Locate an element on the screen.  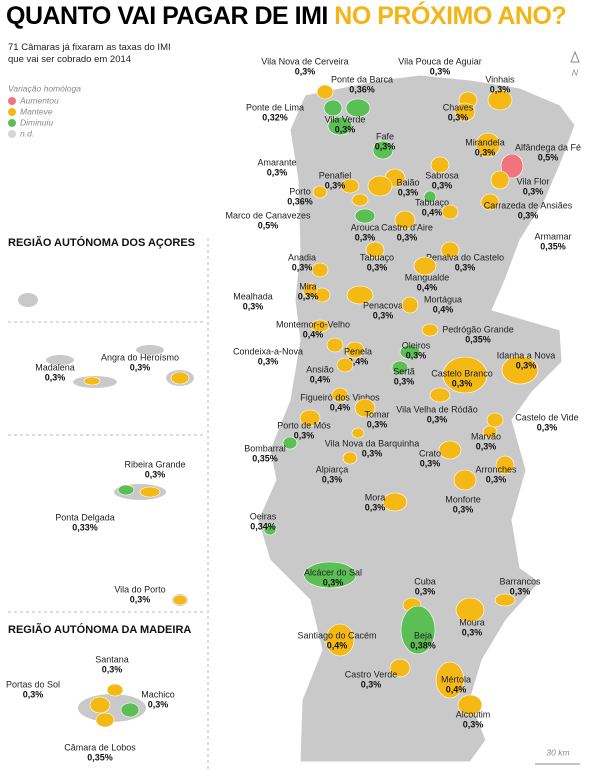
municipality-name: Mirandela is located at coordinates (485, 142).